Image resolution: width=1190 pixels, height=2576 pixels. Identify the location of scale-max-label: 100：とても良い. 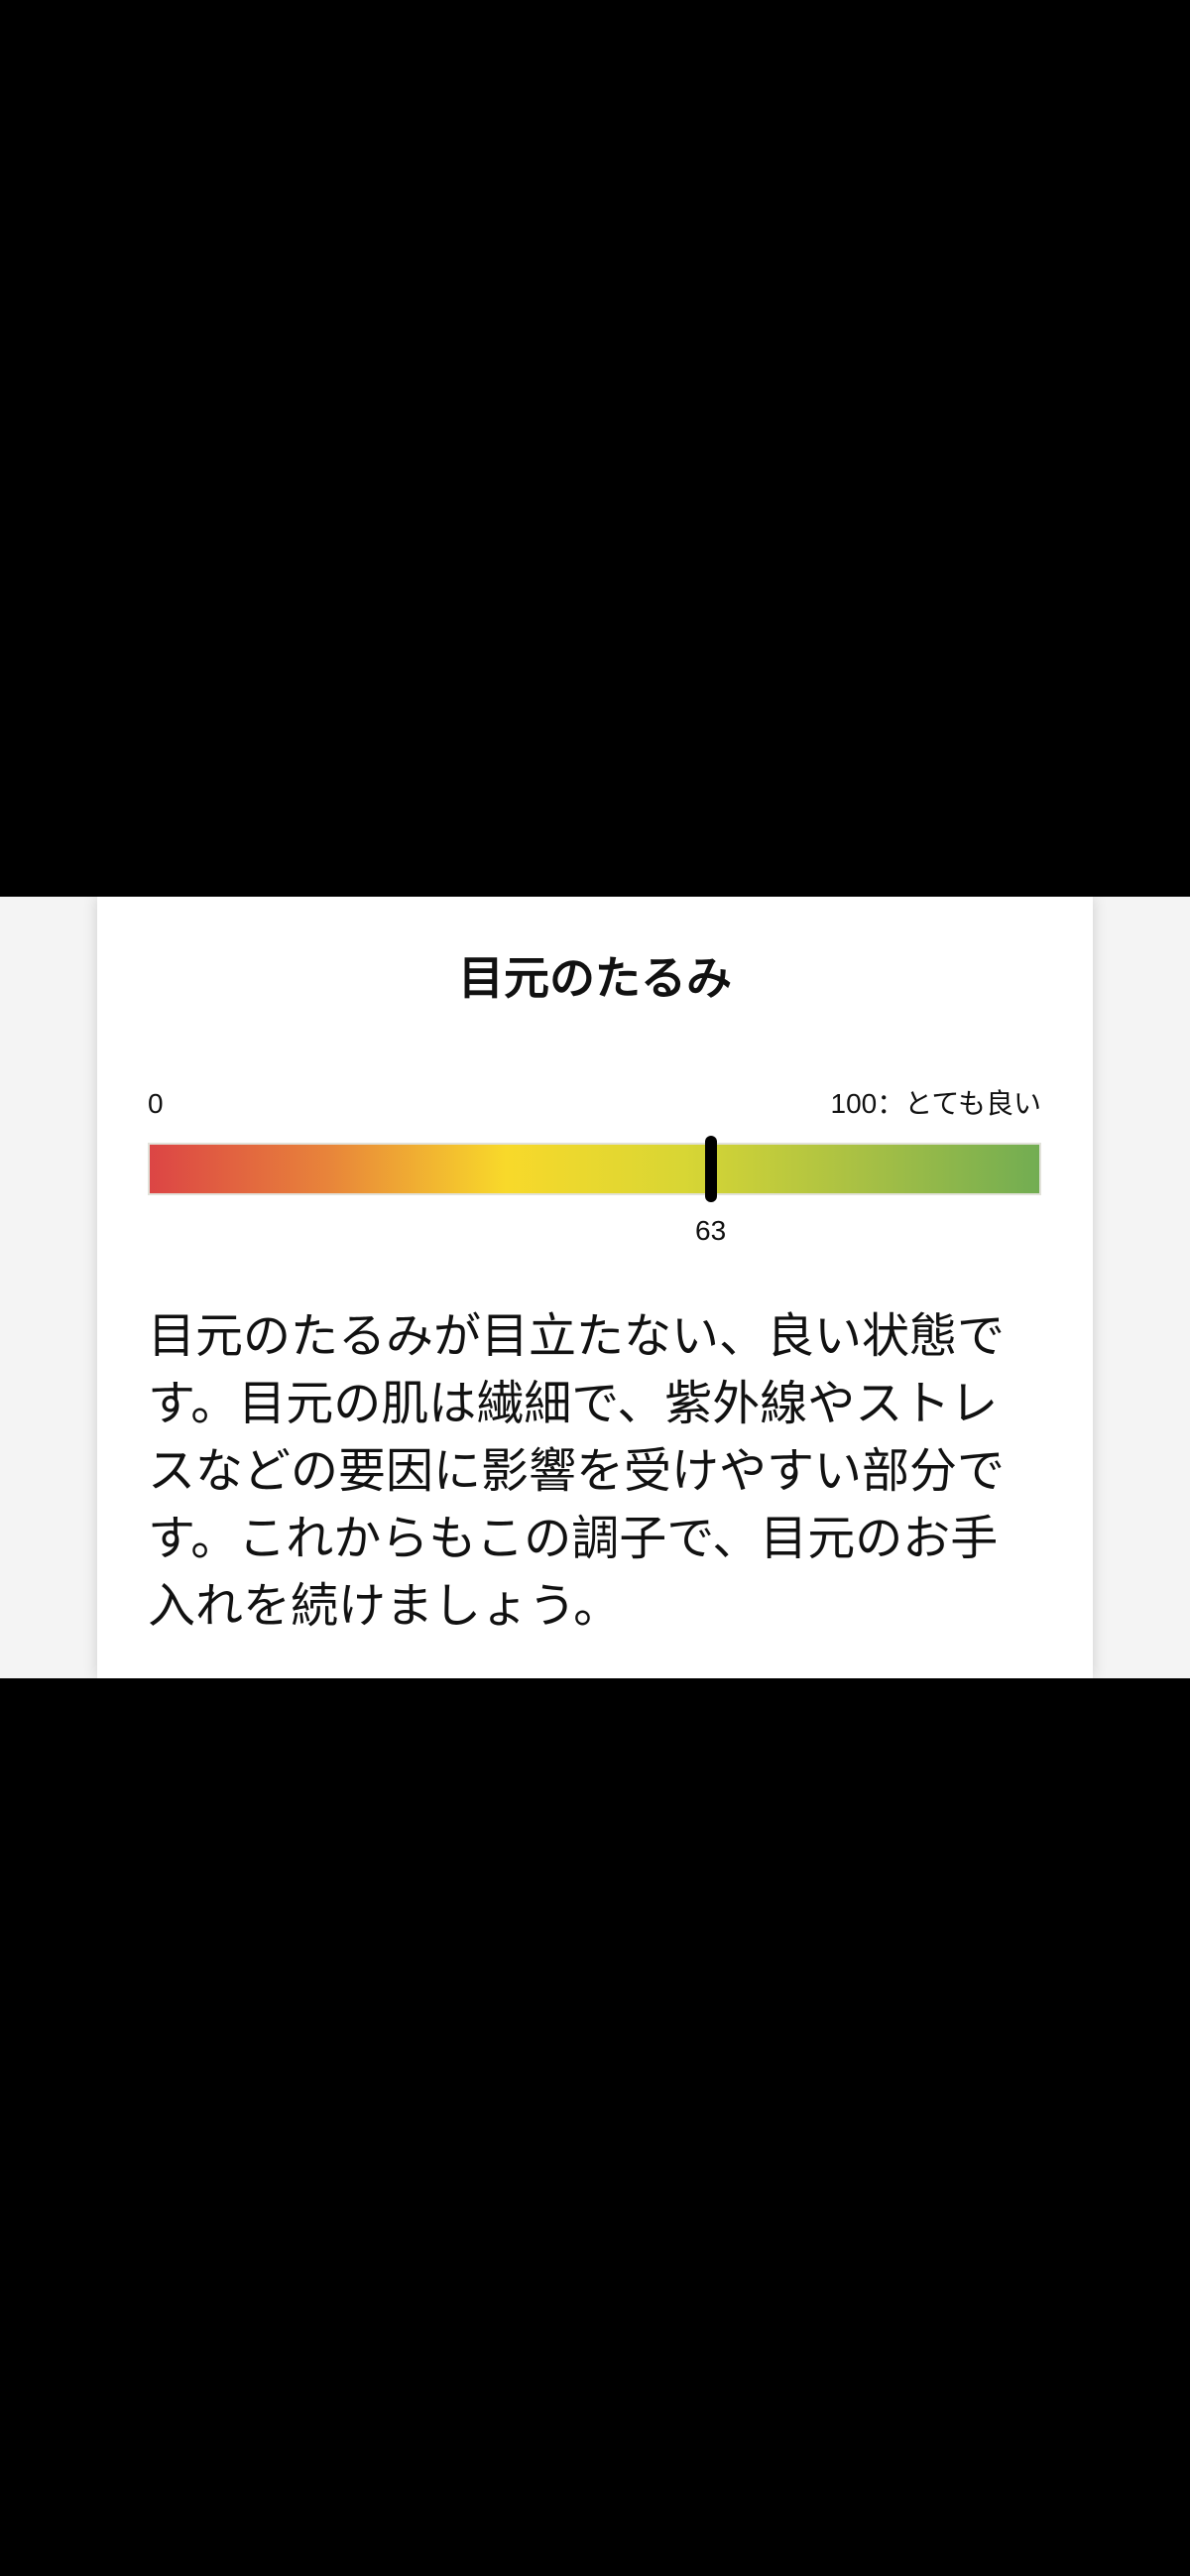
(935, 1103).